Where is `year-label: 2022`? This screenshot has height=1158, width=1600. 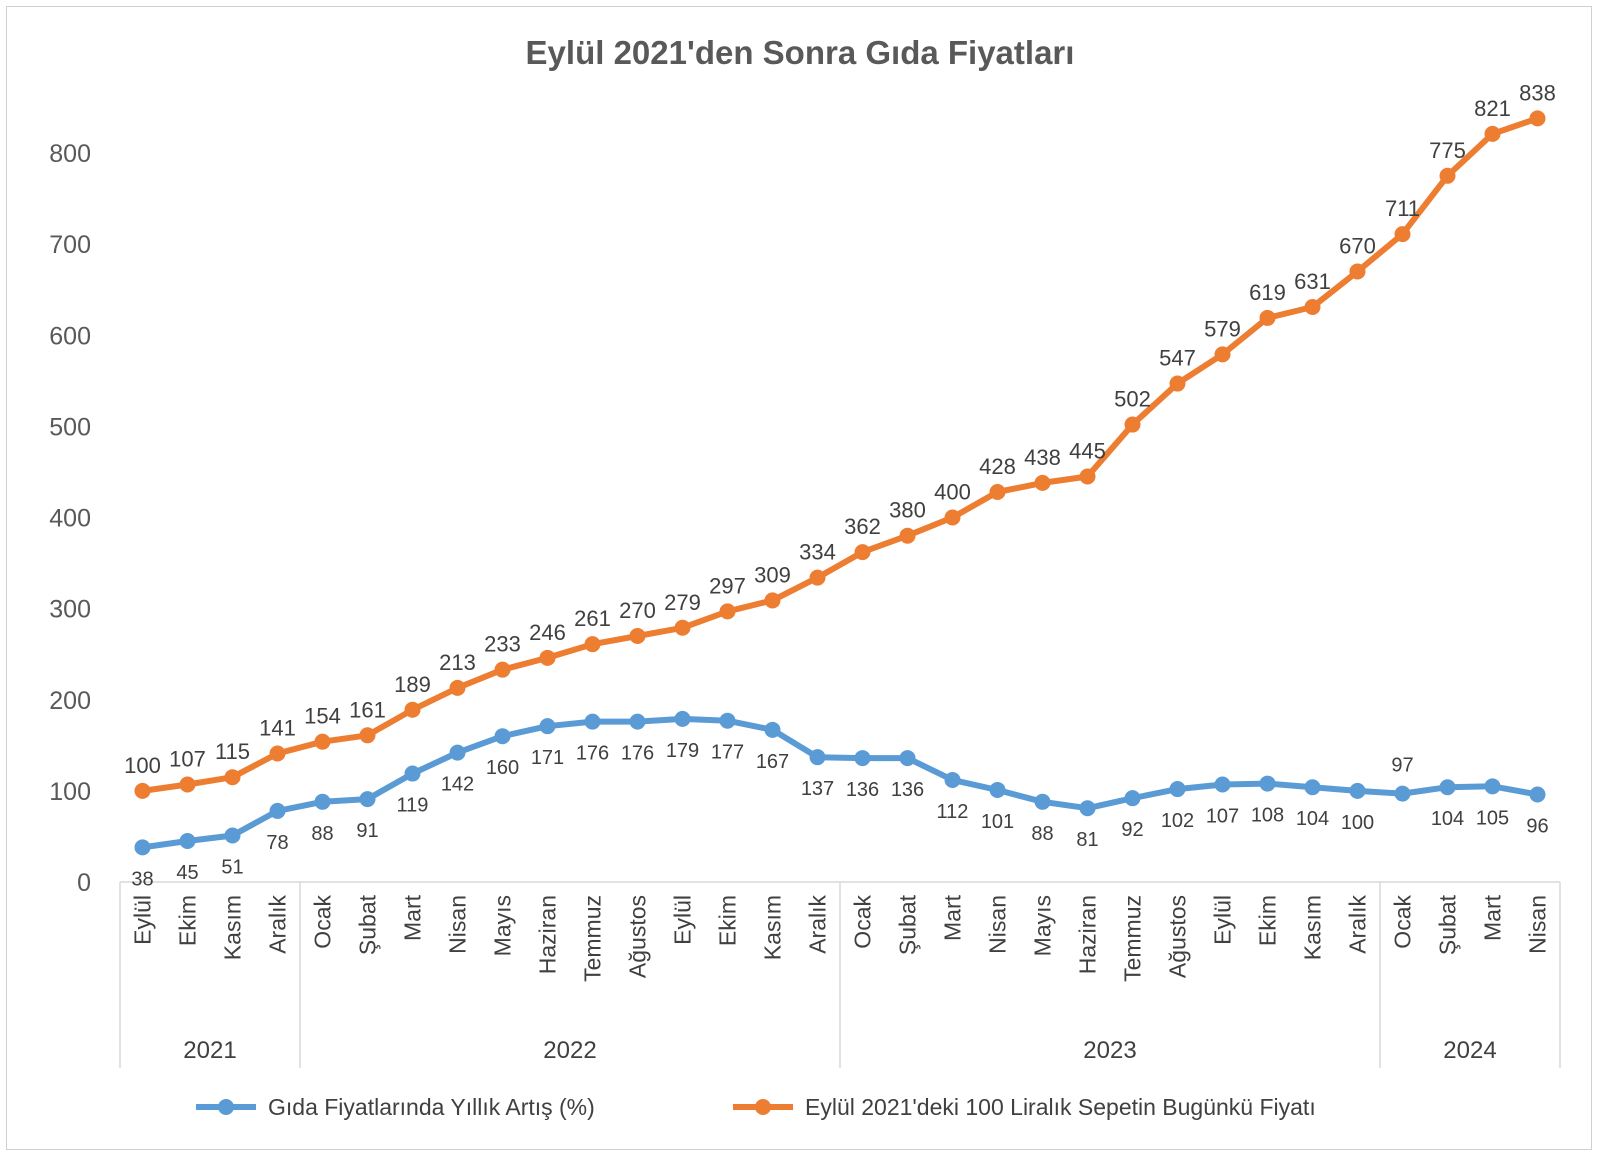
year-label: 2022 is located at coordinates (569, 1050).